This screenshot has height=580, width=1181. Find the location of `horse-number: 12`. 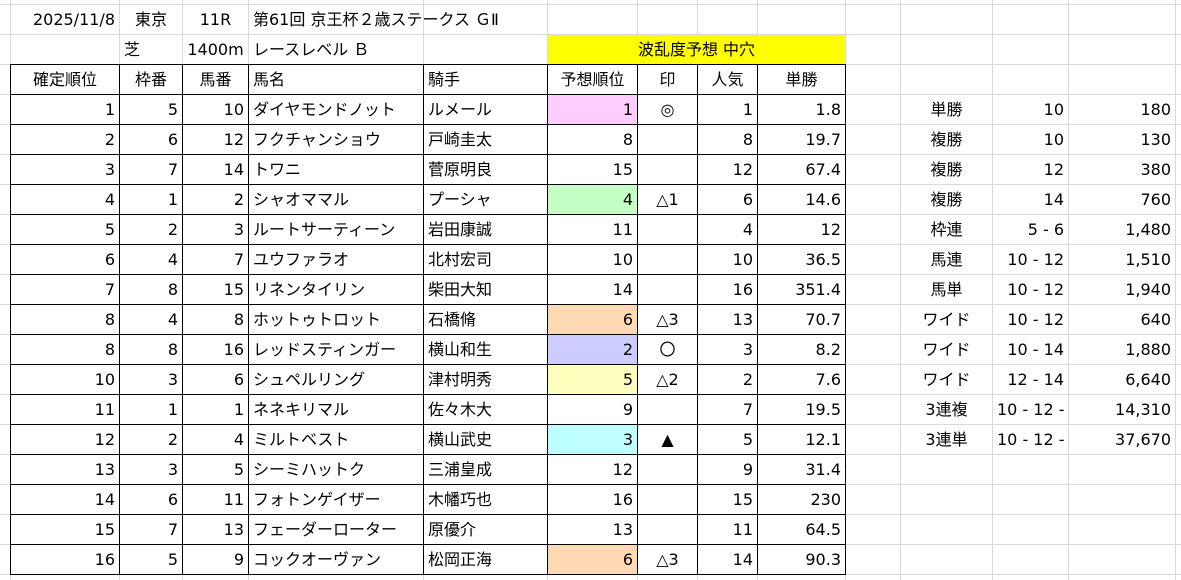

horse-number: 12 is located at coordinates (233, 139).